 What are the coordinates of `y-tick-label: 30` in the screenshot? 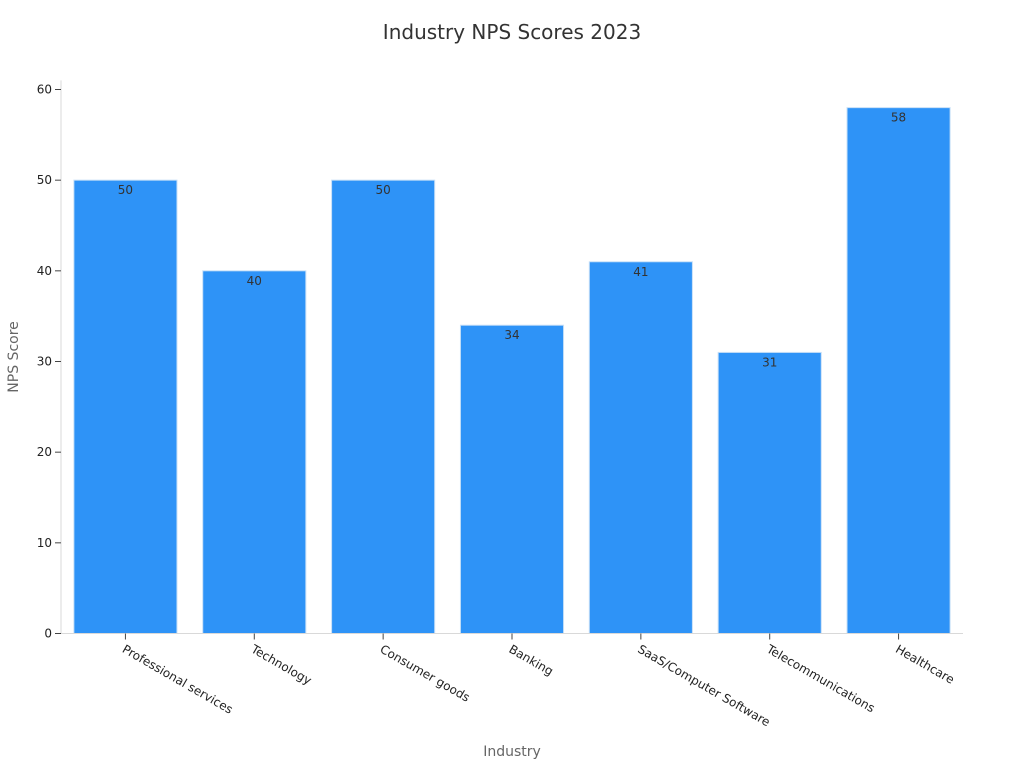 It's located at (44, 362).